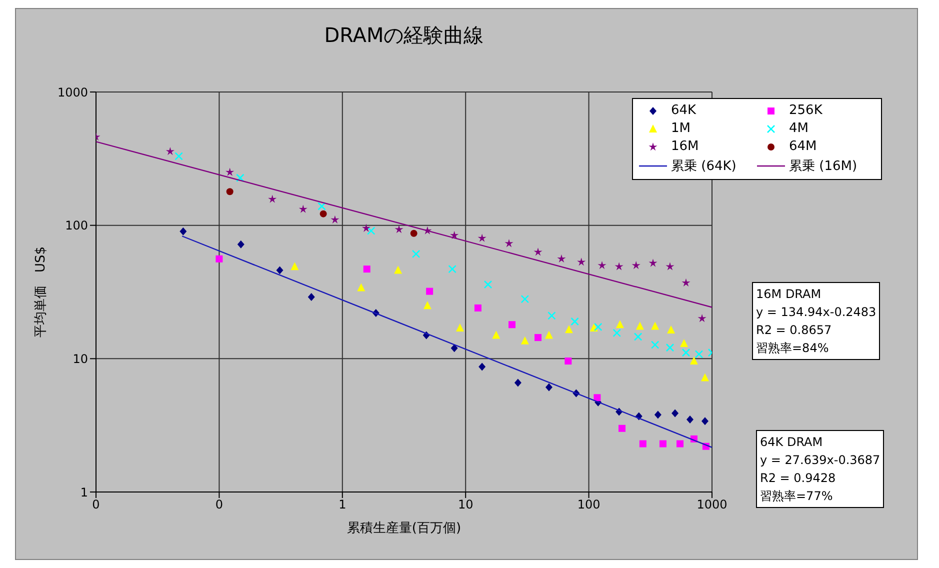 The width and height of the screenshot is (939, 568). I want to click on legend-label: 累乗 (16M), so click(823, 166).